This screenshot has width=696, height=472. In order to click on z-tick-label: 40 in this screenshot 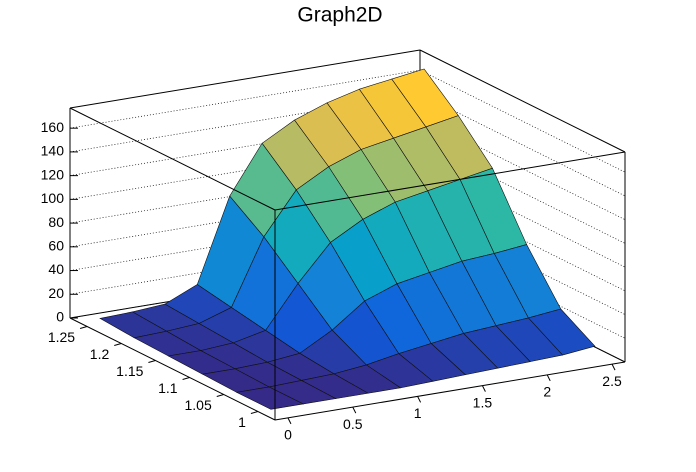, I will do `click(56, 269)`.